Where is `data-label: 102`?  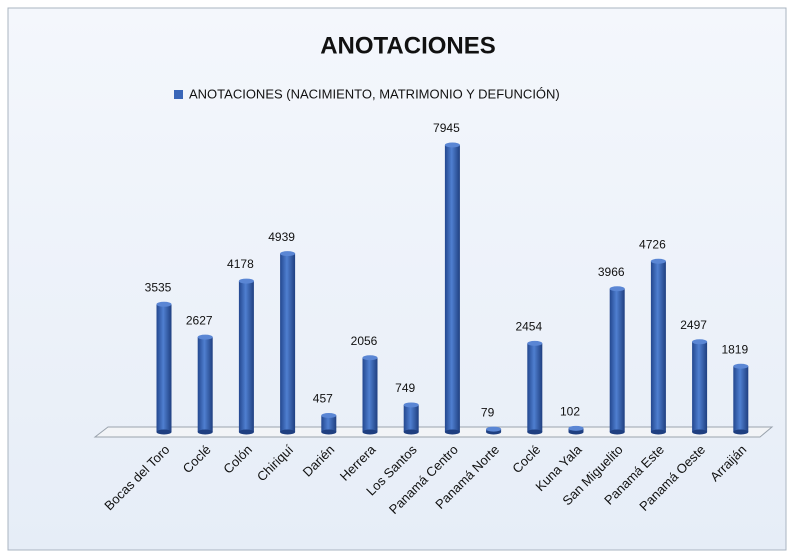 data-label: 102 is located at coordinates (570, 411).